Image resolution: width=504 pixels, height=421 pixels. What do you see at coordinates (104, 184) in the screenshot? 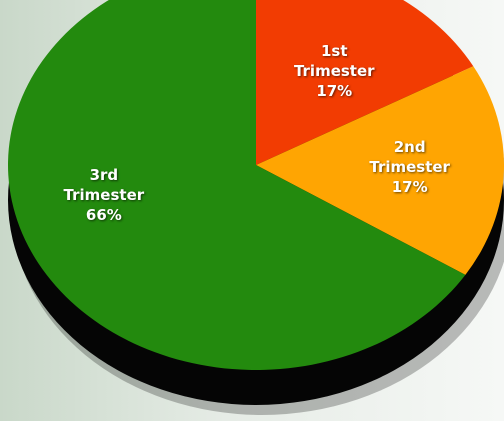
I see `category-label: 3rd Trimester` at bounding box center [104, 184].